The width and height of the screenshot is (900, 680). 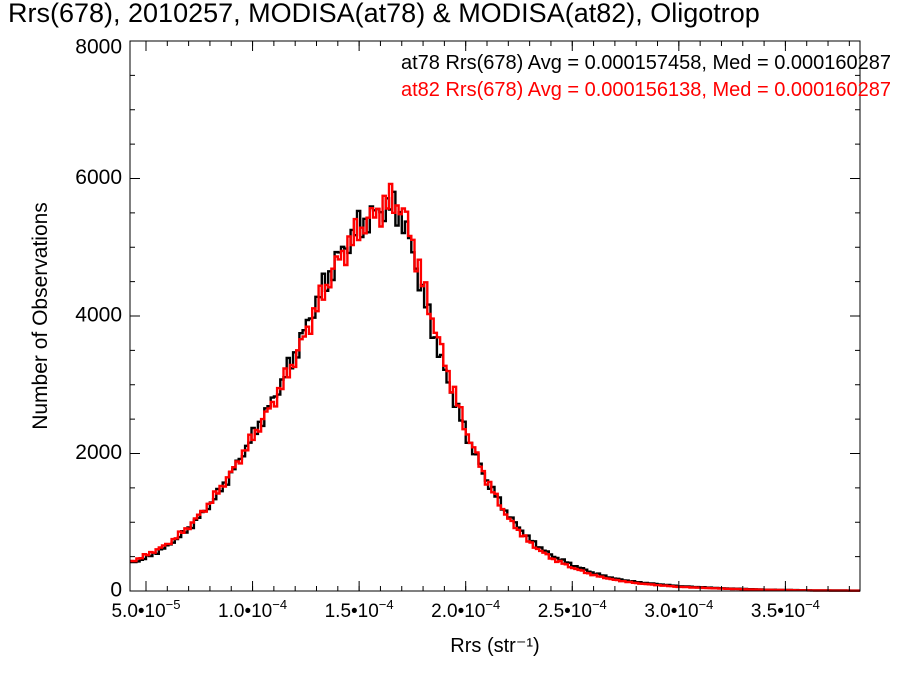 I want to click on ytick-label: 8000, so click(x=98, y=47).